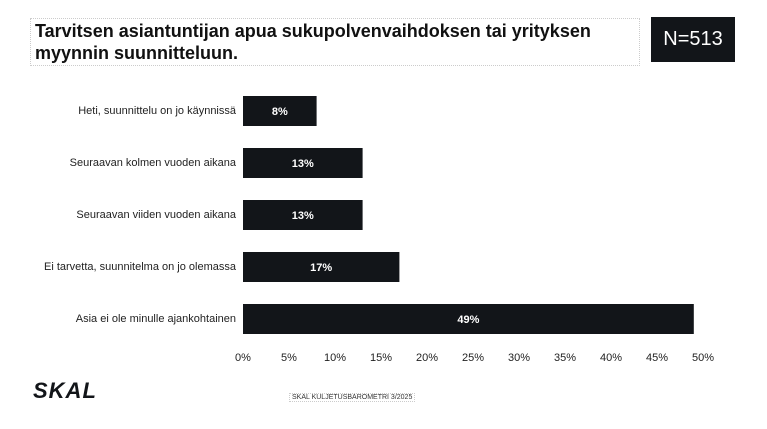 This screenshot has height=429, width=767. I want to click on x-tick-label: 25%, so click(473, 358).